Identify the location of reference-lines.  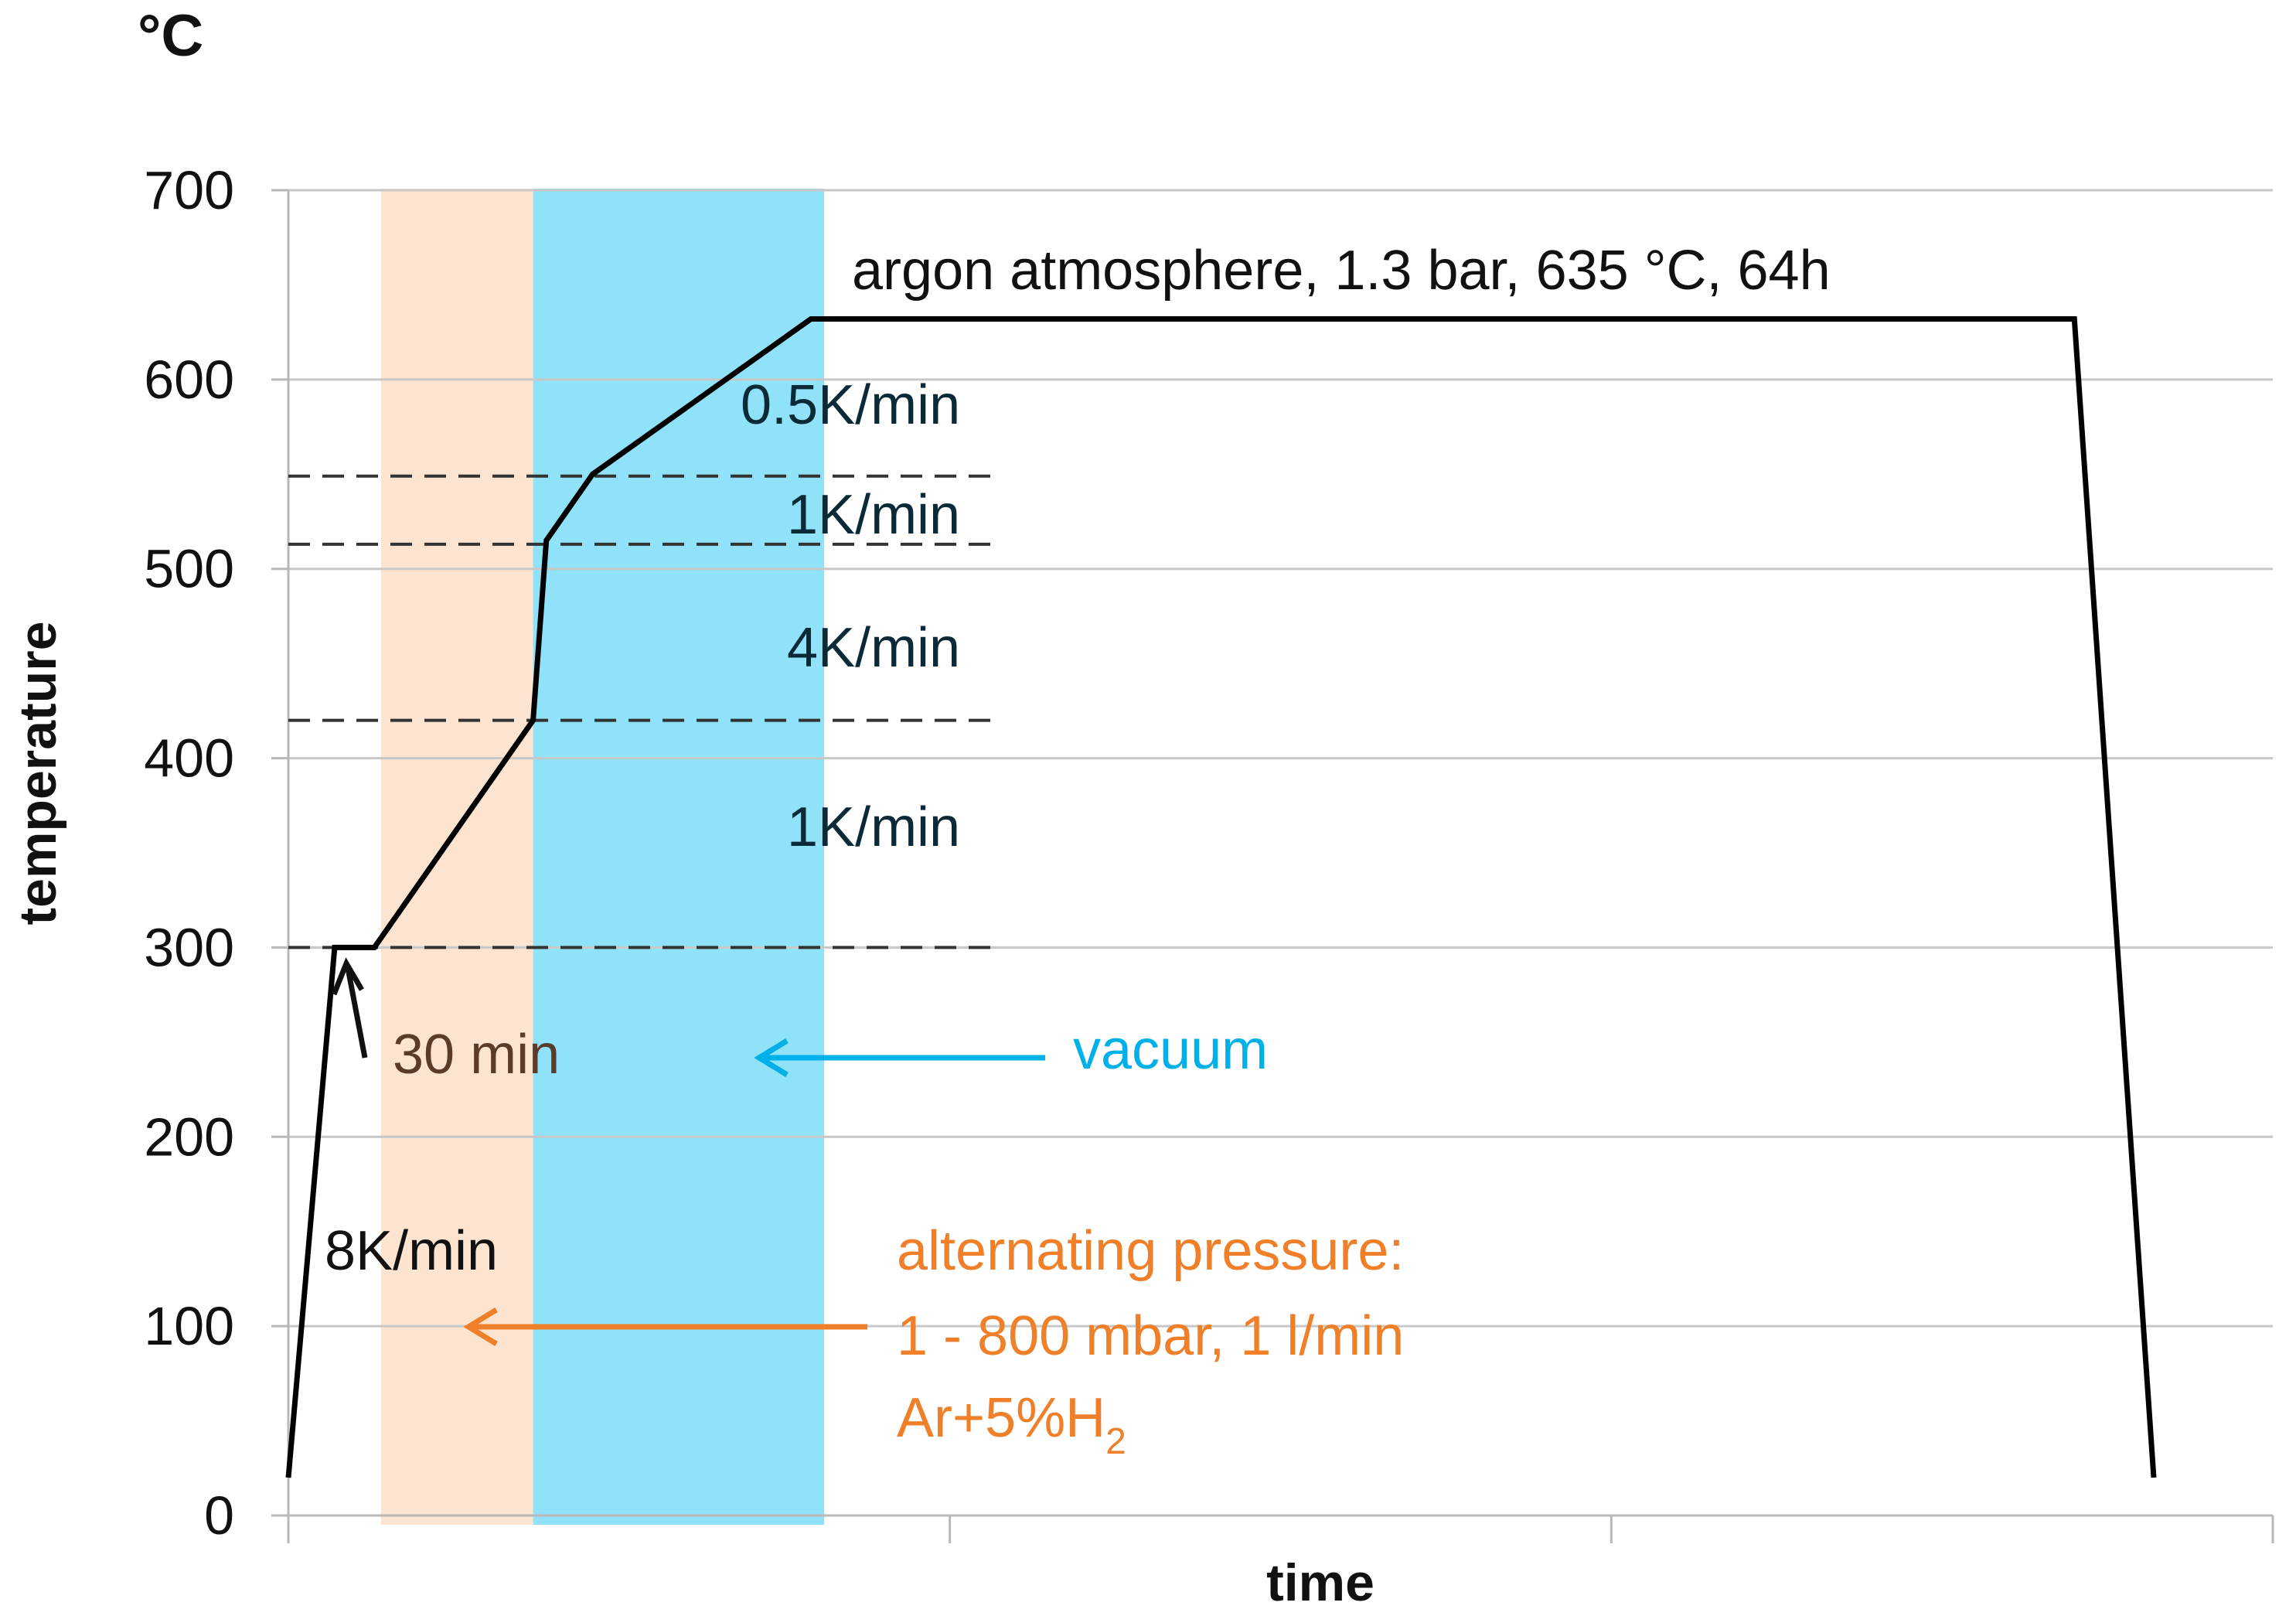
(644, 711).